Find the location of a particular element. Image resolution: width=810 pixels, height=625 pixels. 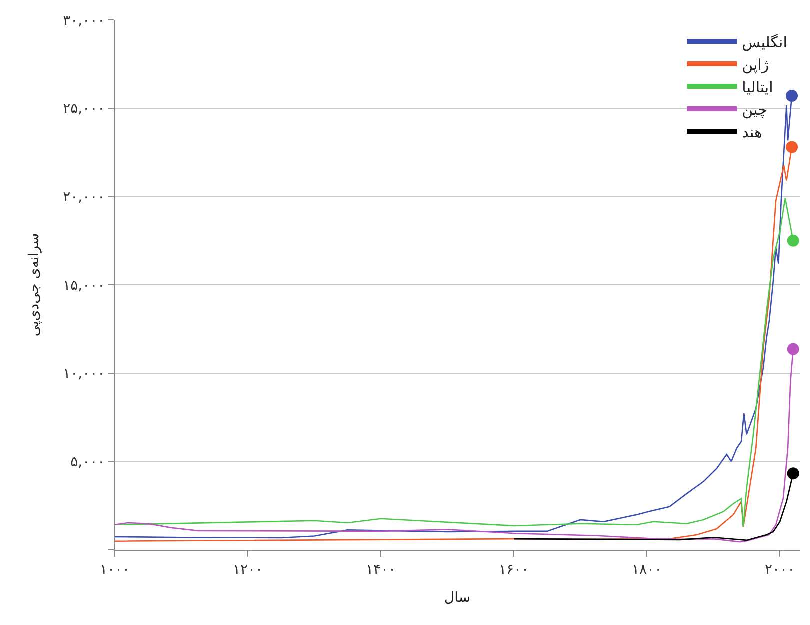

x-tick-label: ۱۸۰۰ is located at coordinates (647, 570).